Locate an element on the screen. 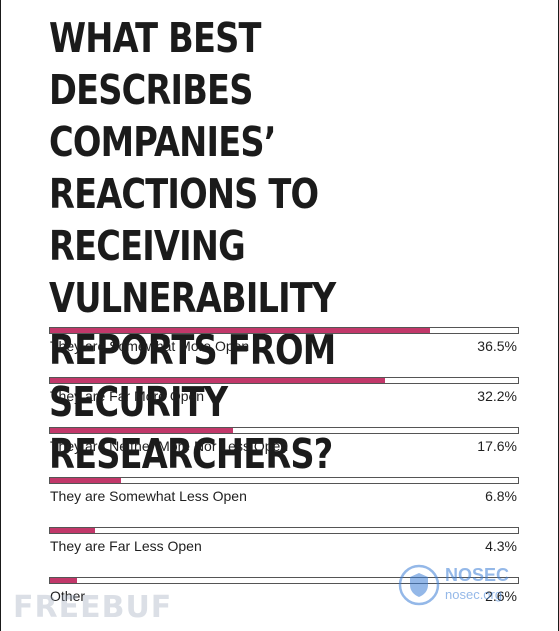 This screenshot has width=559, height=631. bar-row: They are Somewhat More Open 36.5% is located at coordinates (284, 352).